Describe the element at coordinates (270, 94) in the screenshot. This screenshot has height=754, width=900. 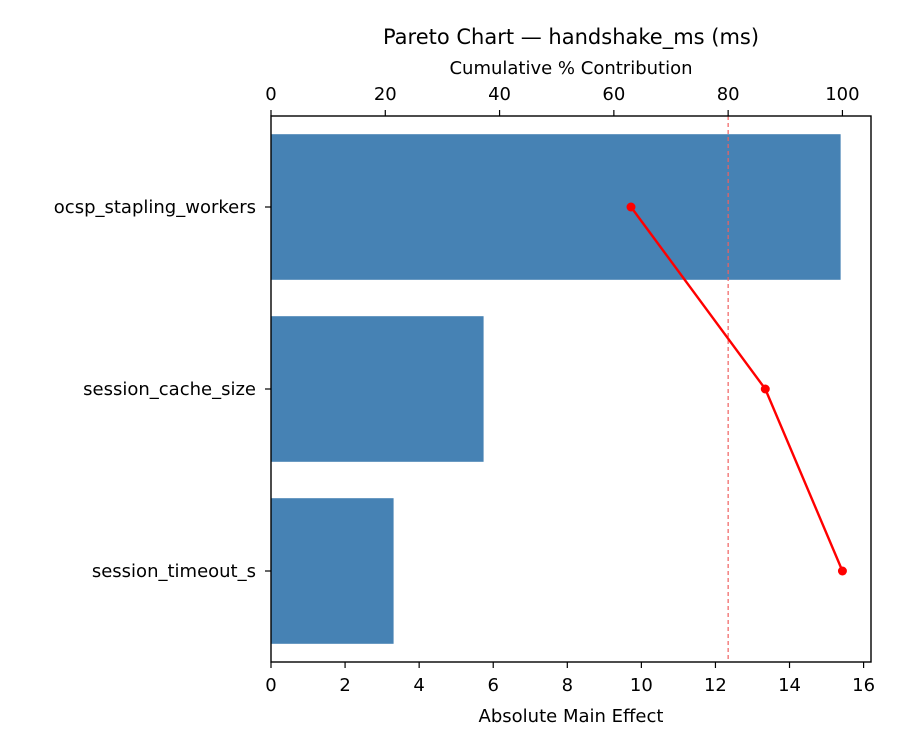
I see `top-tick-label: 0` at that location.